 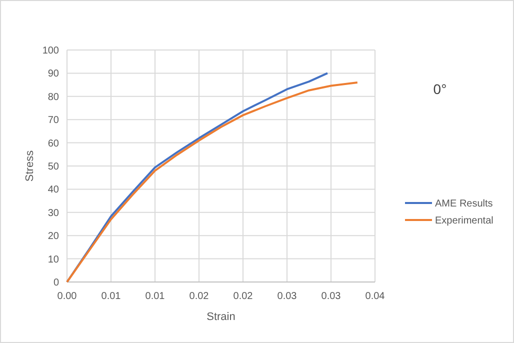 I want to click on y-tick-label: 50, so click(x=54, y=167).